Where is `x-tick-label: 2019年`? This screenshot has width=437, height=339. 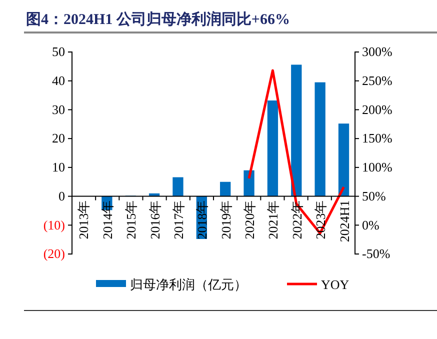
x-tick-label: 2019年 is located at coordinates (226, 220).